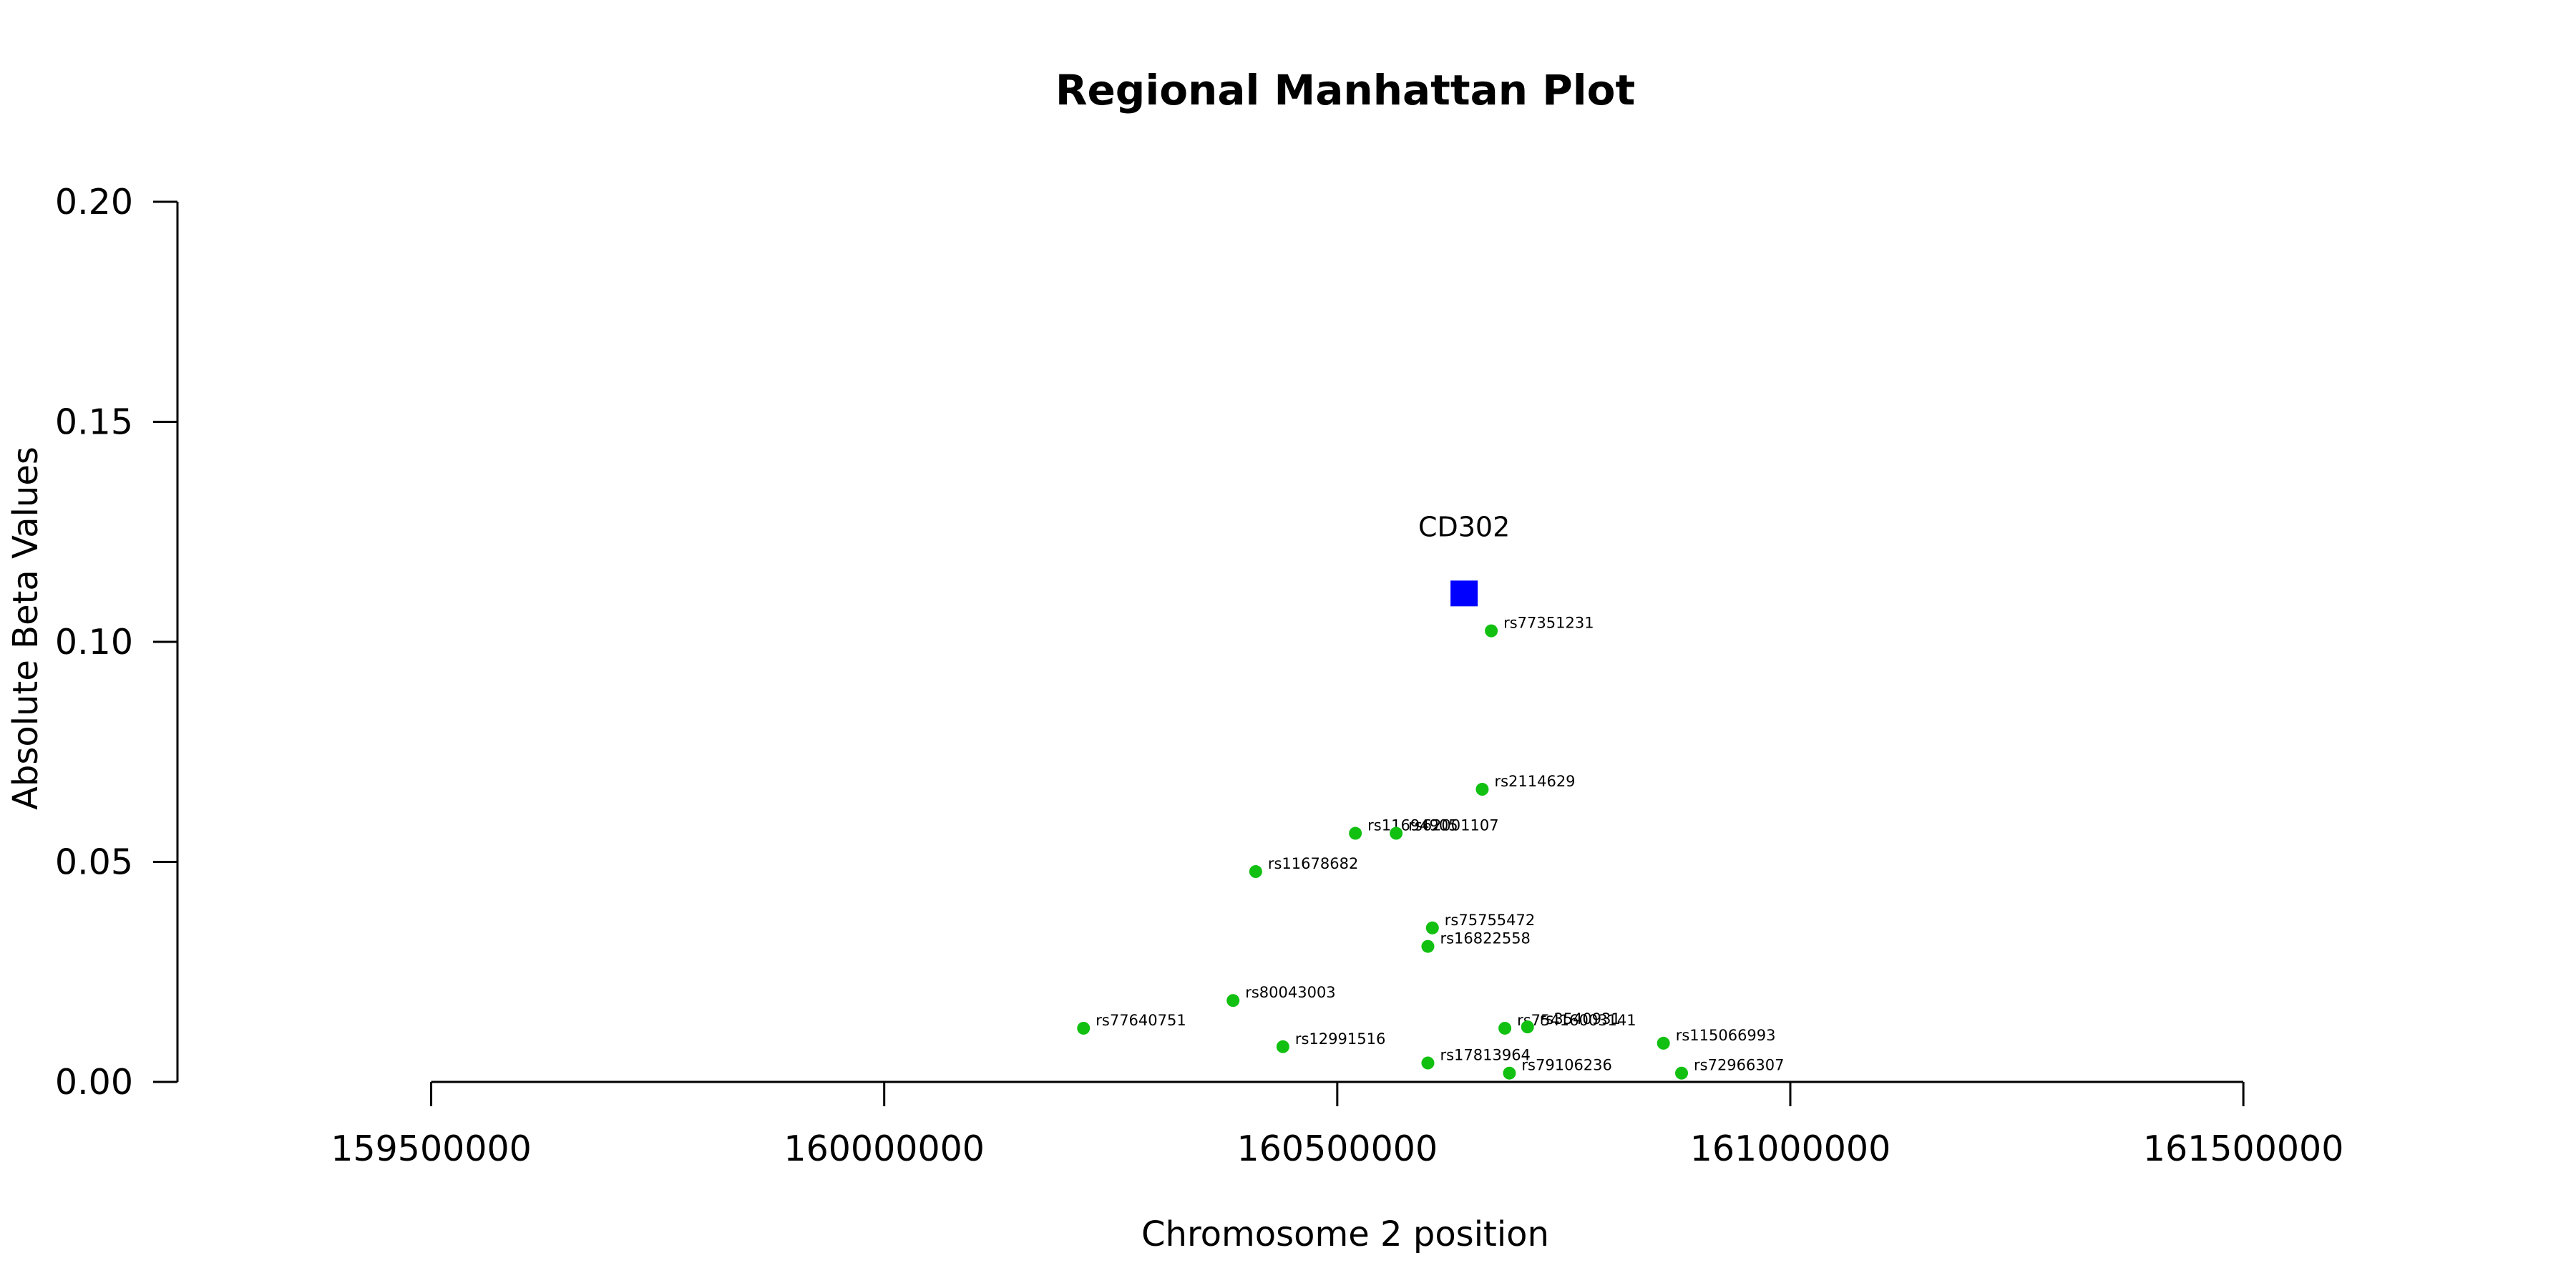  Describe the element at coordinates (1453, 825) in the screenshot. I see `snp-label: rs62001107` at that location.